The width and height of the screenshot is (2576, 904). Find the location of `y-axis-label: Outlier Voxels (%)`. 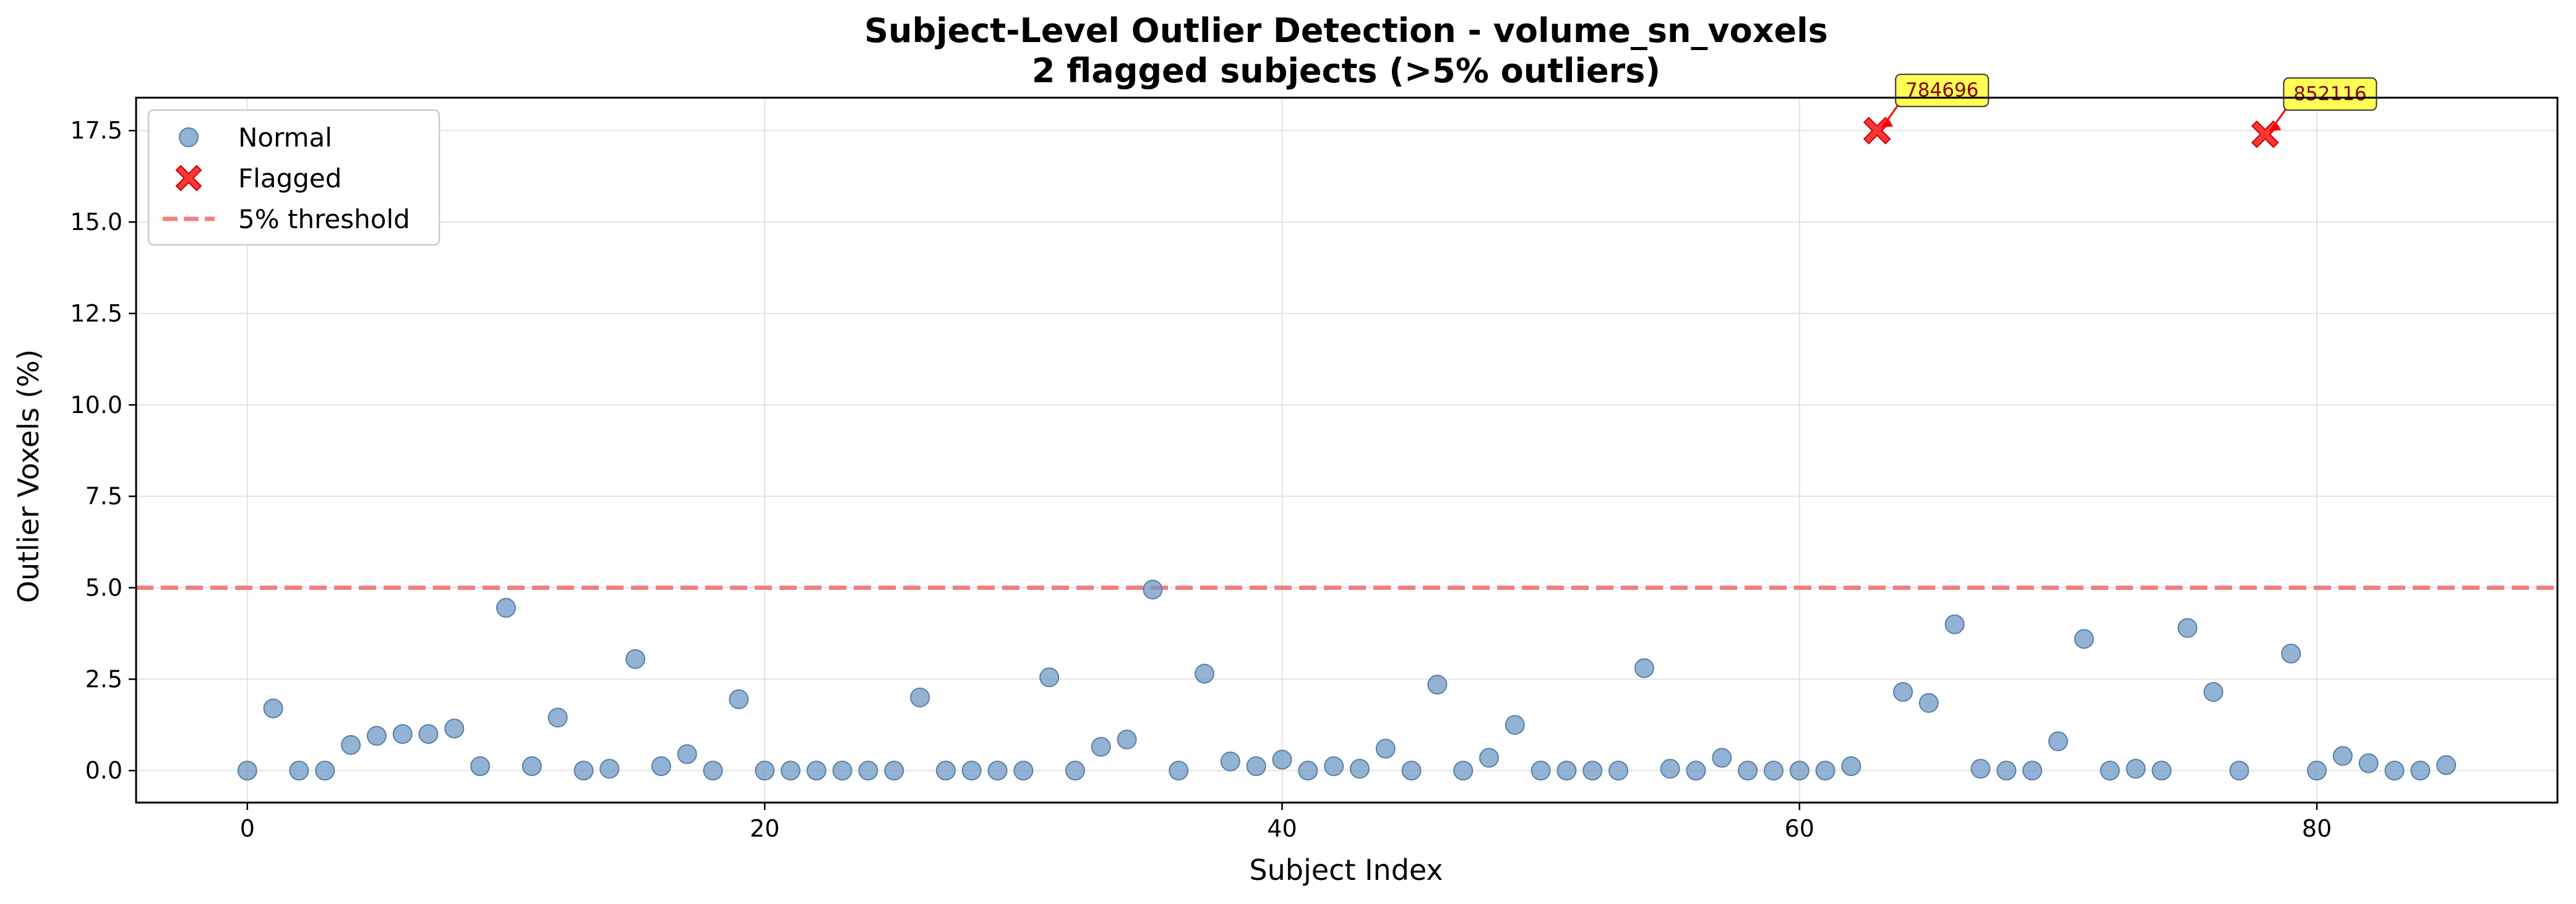

y-axis-label: Outlier Voxels (%) is located at coordinates (28, 476).